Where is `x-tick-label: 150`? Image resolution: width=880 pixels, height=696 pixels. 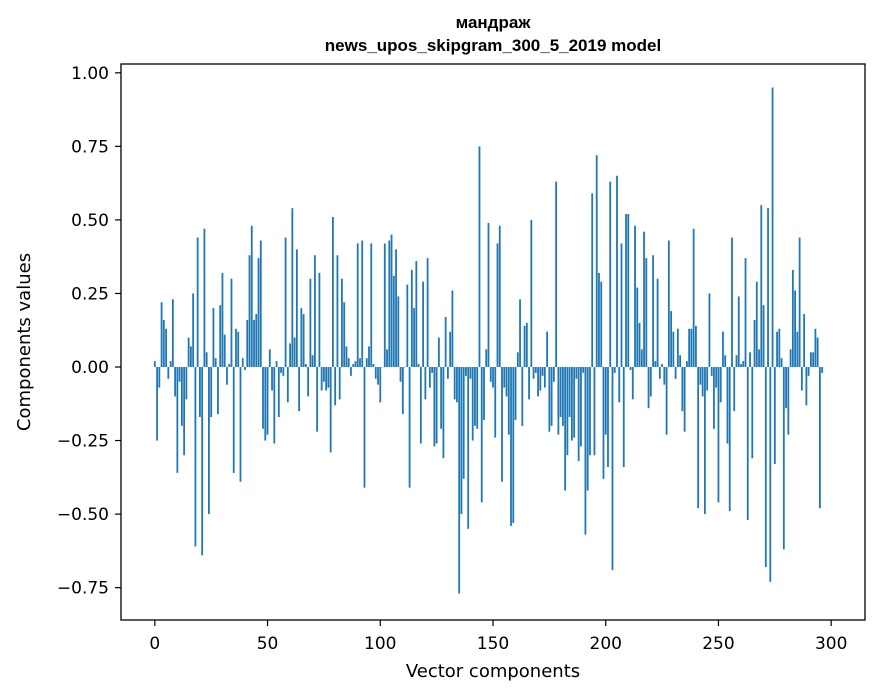
x-tick-label: 150 is located at coordinates (493, 644).